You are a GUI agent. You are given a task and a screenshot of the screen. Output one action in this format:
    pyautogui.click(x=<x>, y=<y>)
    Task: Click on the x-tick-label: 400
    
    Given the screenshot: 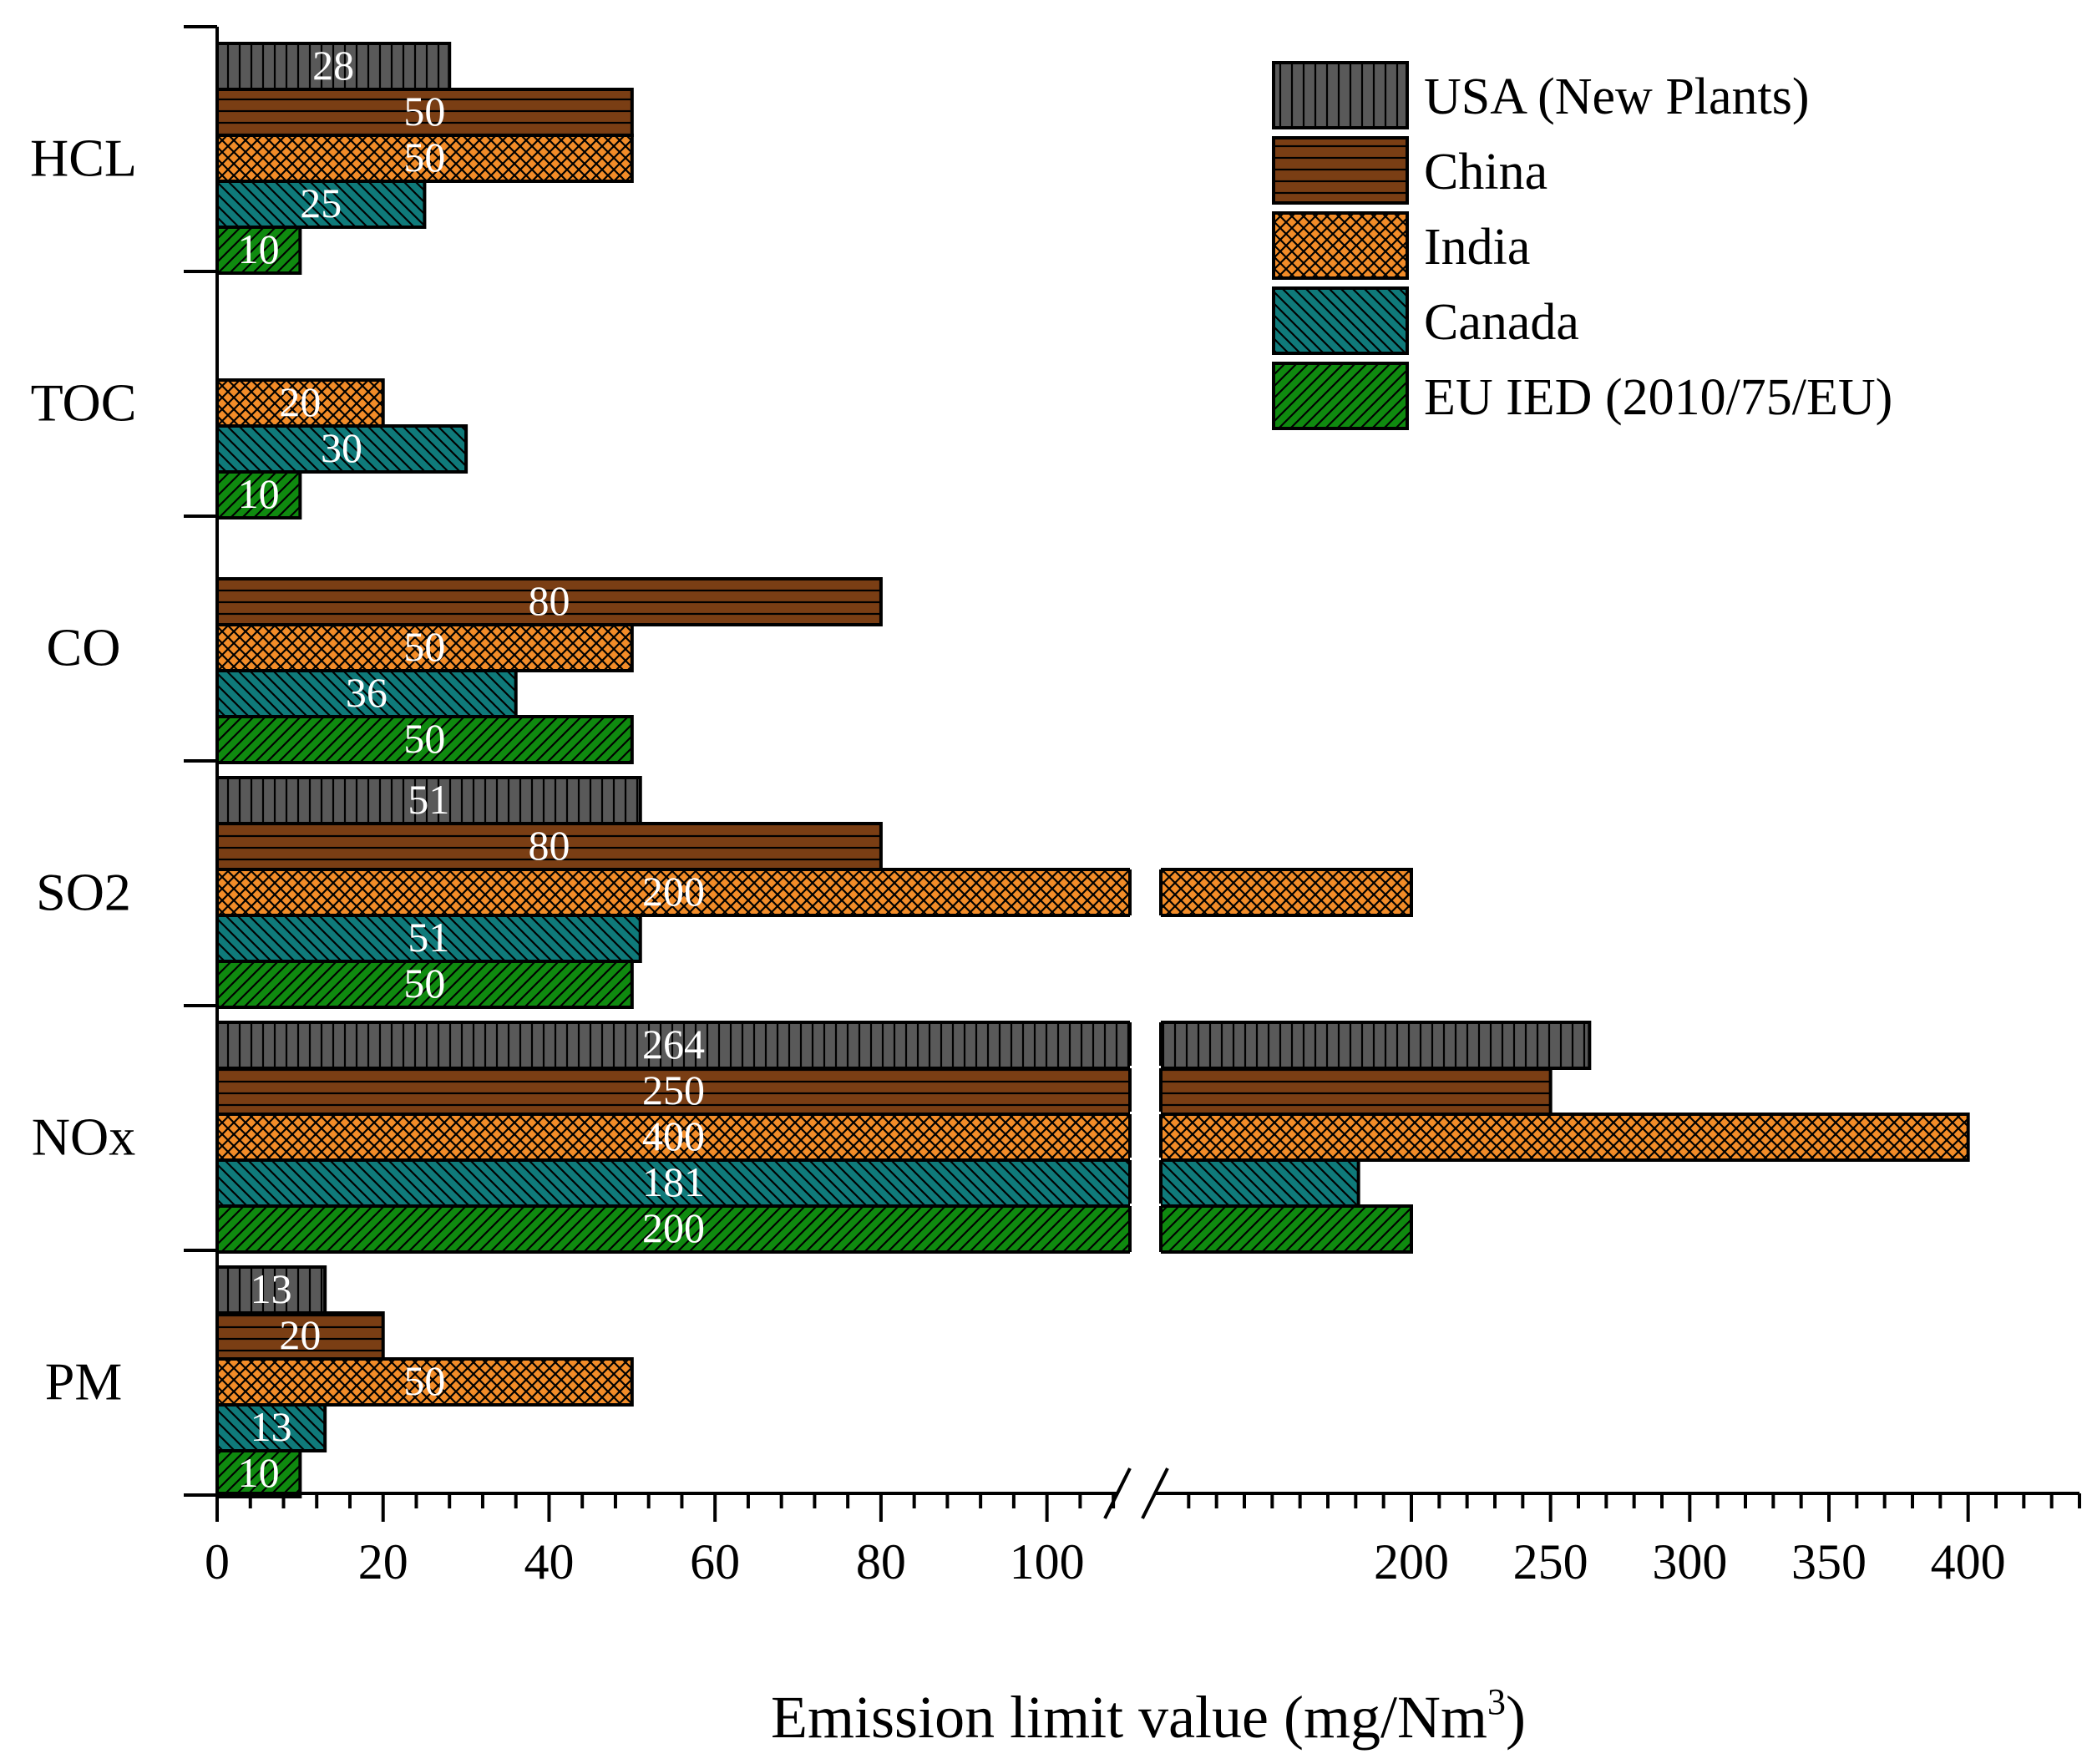 What is the action you would take?
    pyautogui.click(x=1968, y=1561)
    